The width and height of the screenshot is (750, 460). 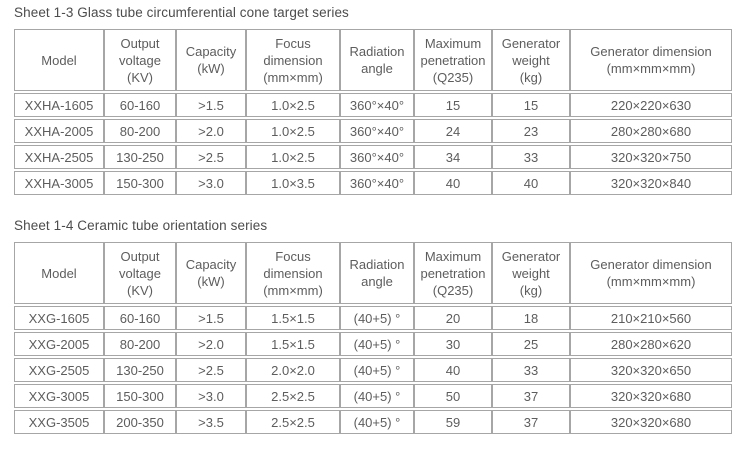 I want to click on cell: 320×320×750, so click(x=651, y=157).